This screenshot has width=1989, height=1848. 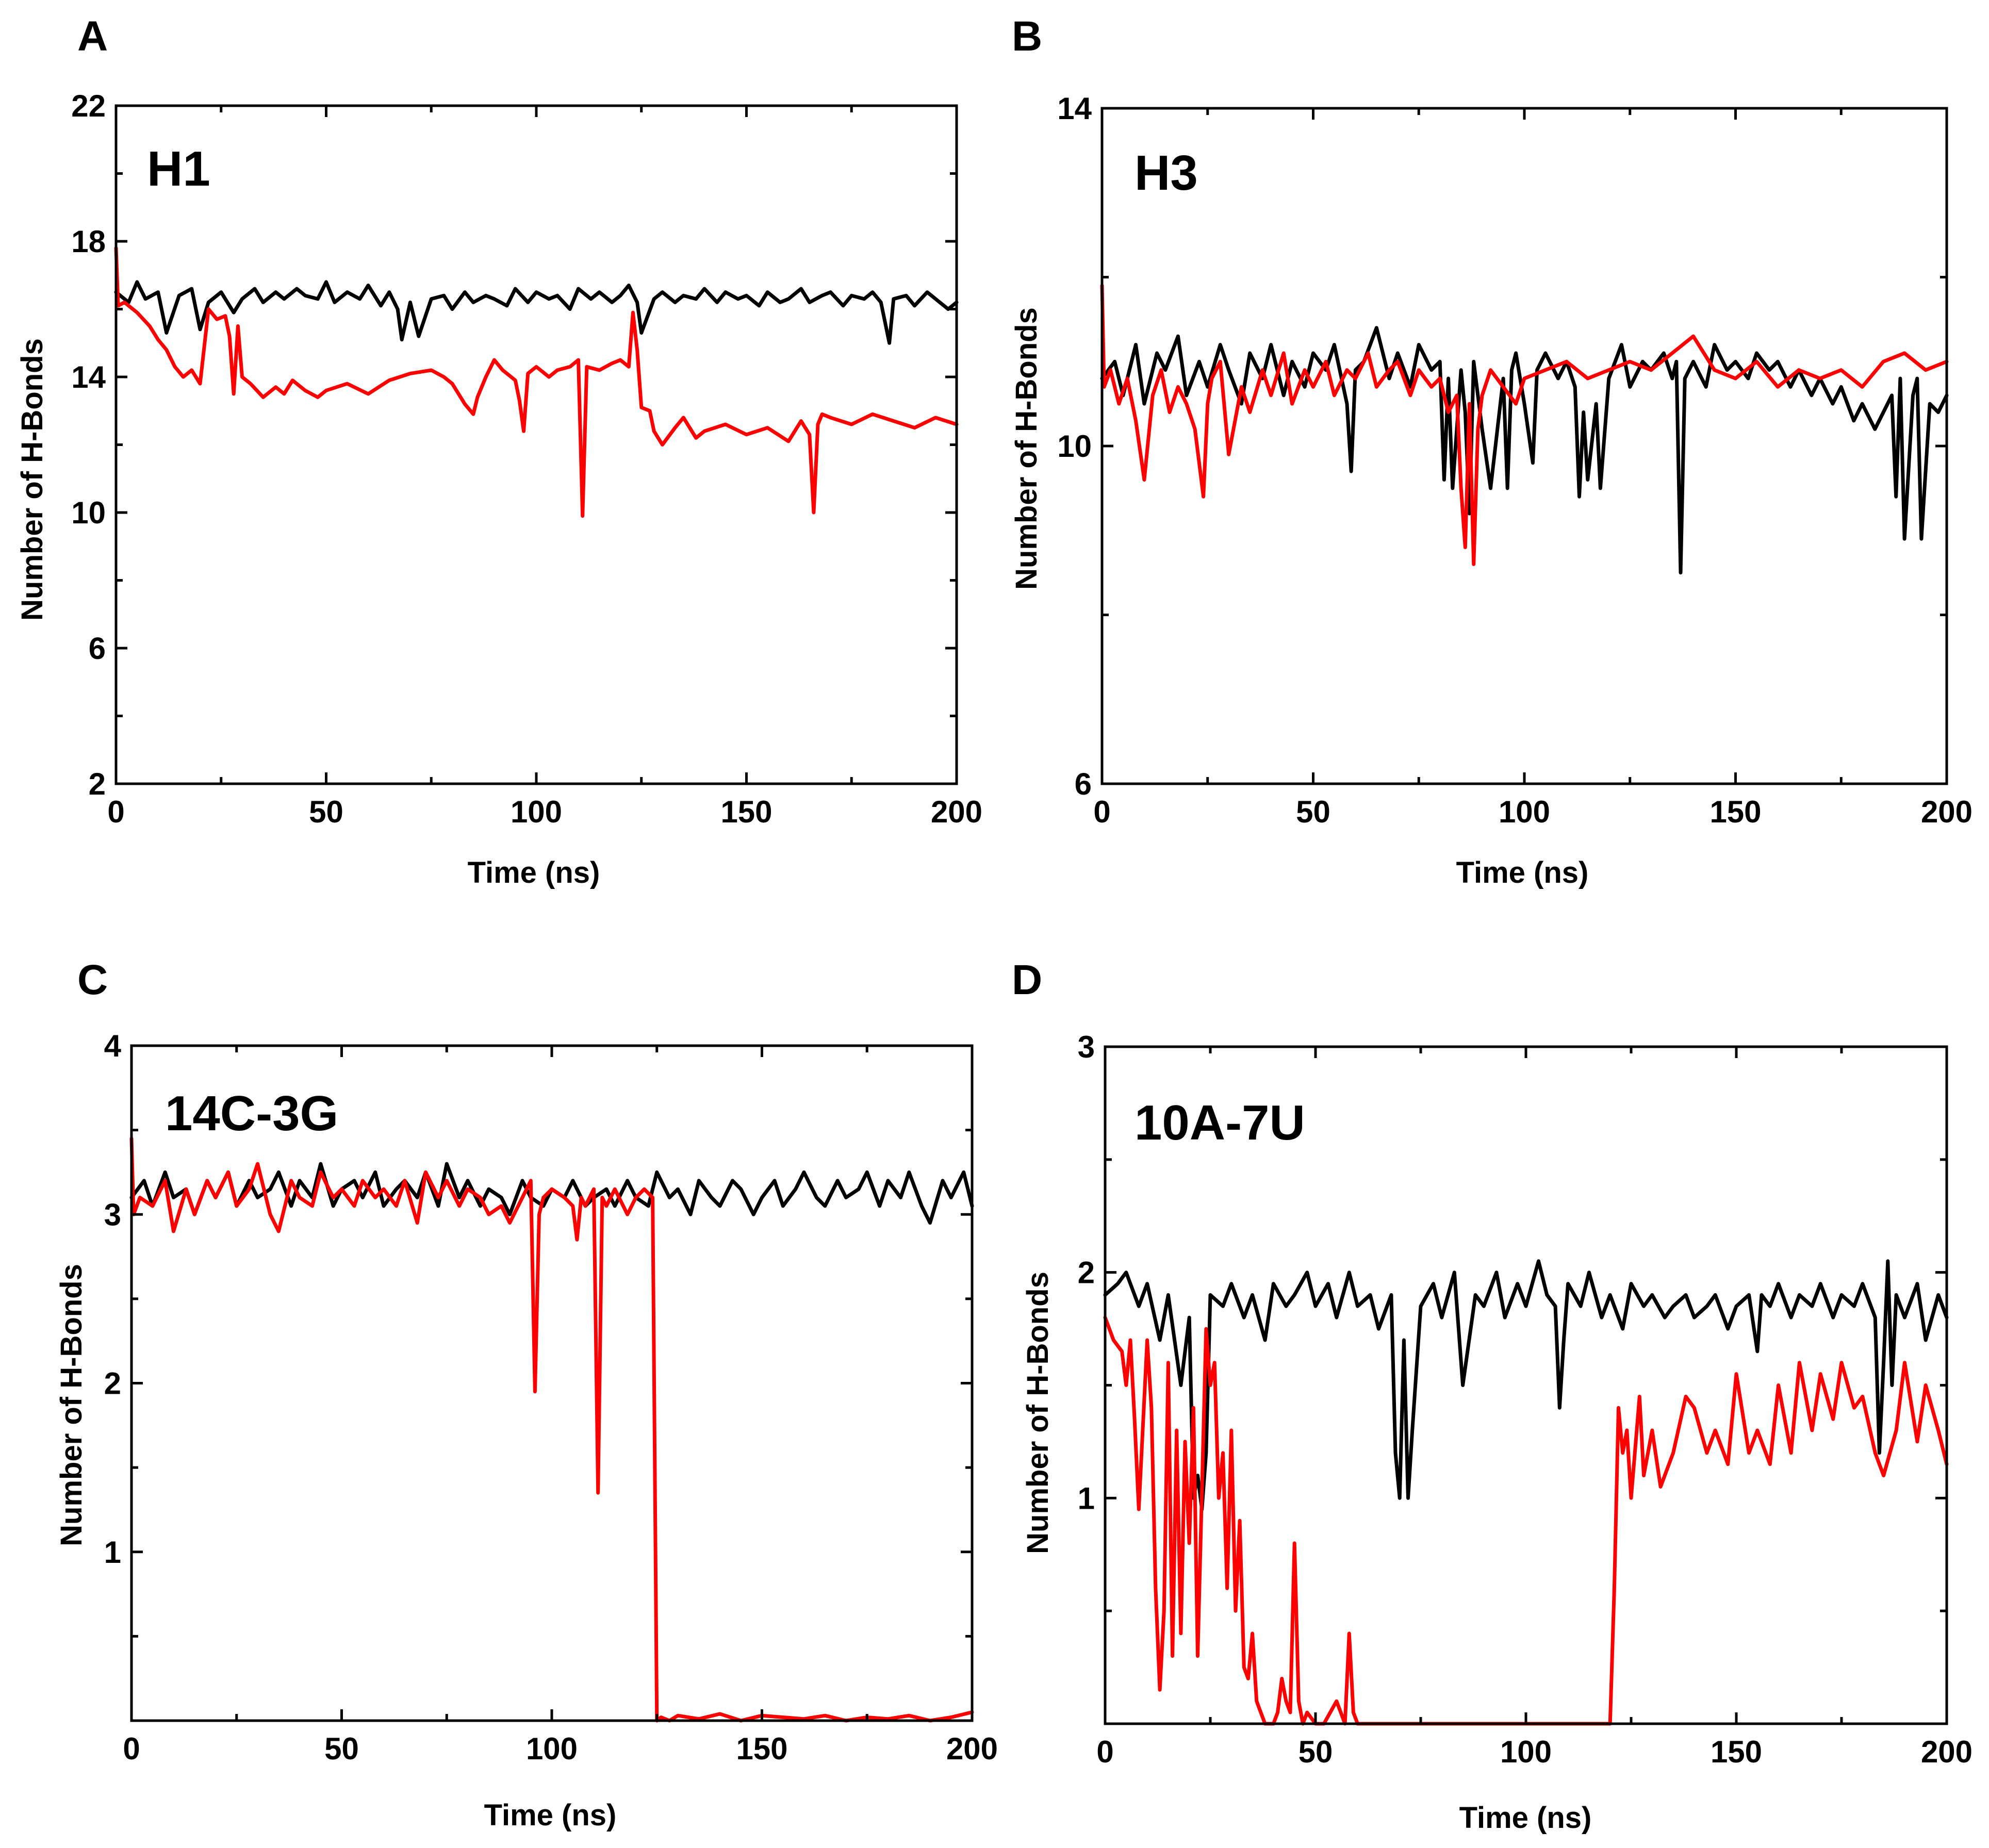 What do you see at coordinates (1525, 812) in the screenshot?
I see `panel-b-x-tick-label: 100` at bounding box center [1525, 812].